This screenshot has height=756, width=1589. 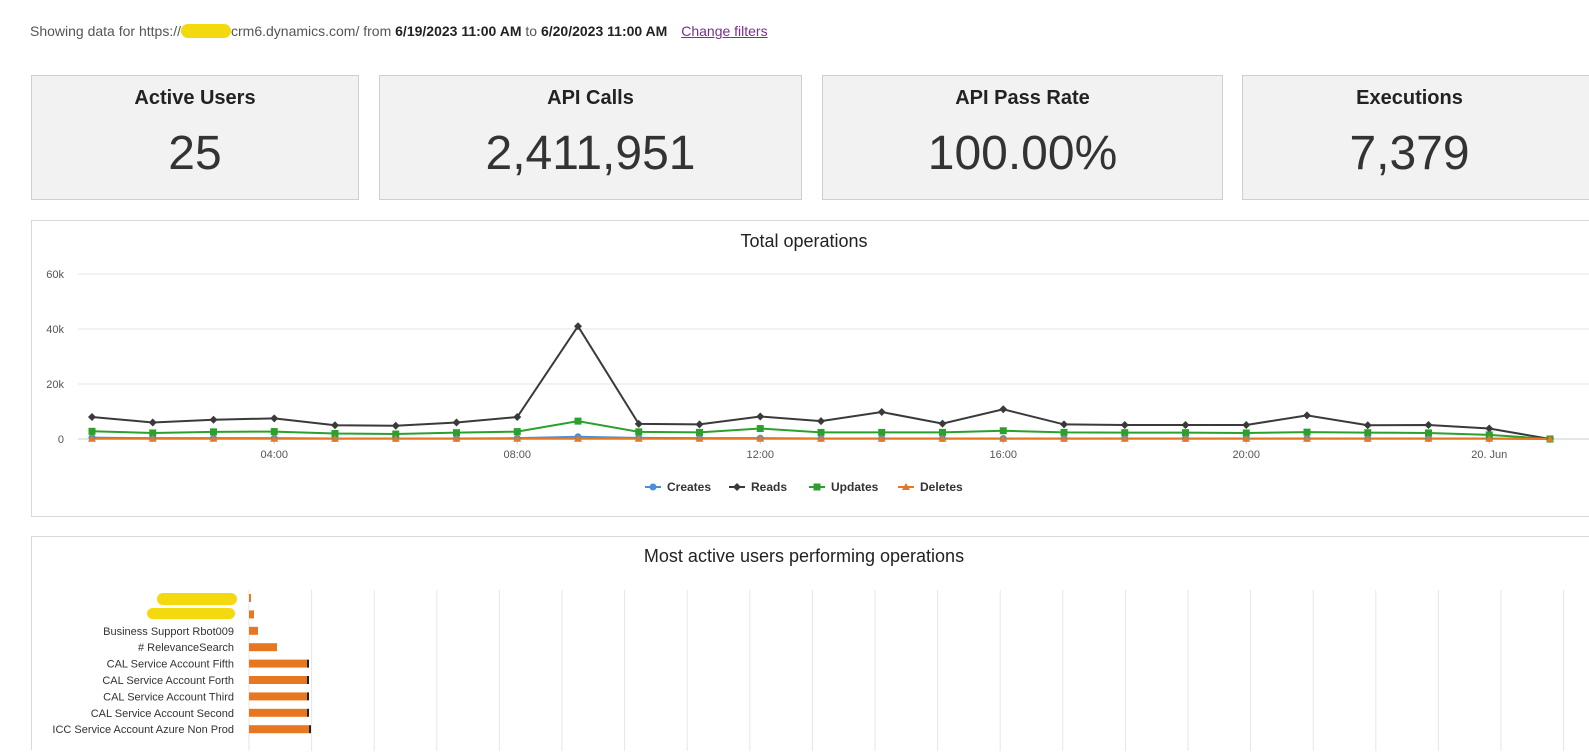 I want to click on from-label: from, so click(x=377, y=31).